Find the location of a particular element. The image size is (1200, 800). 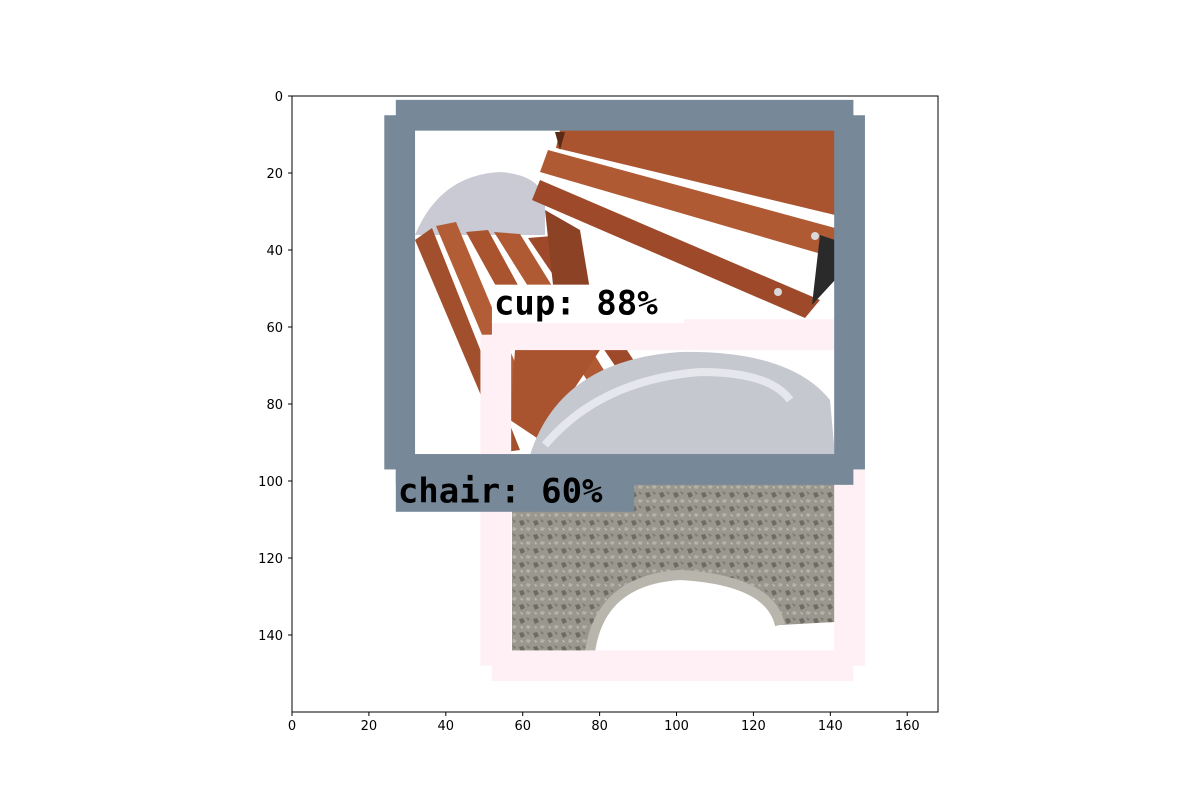

y-tick-label: 60 is located at coordinates (274, 328).